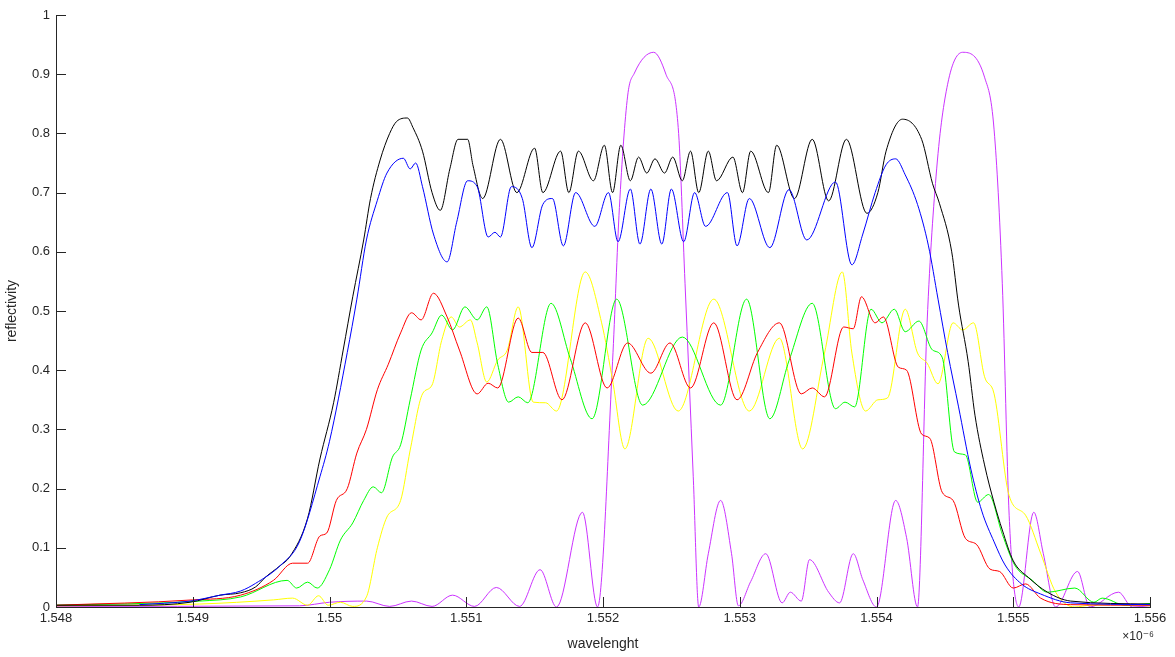 This screenshot has height=657, width=1175. Describe the element at coordinates (46, 14) in the screenshot. I see `y-tick-label: 1` at that location.